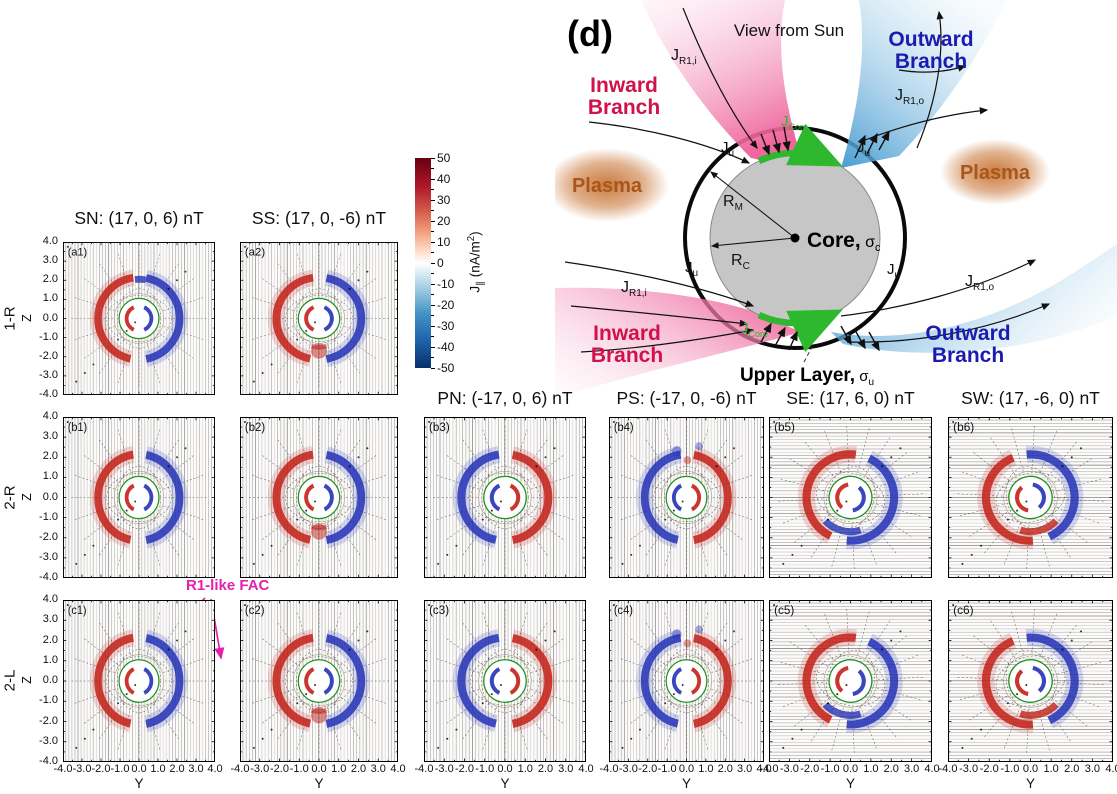 The width and height of the screenshot is (1117, 794). Describe the element at coordinates (808, 354) in the screenshot. I see `upper-layer-leader` at that location.